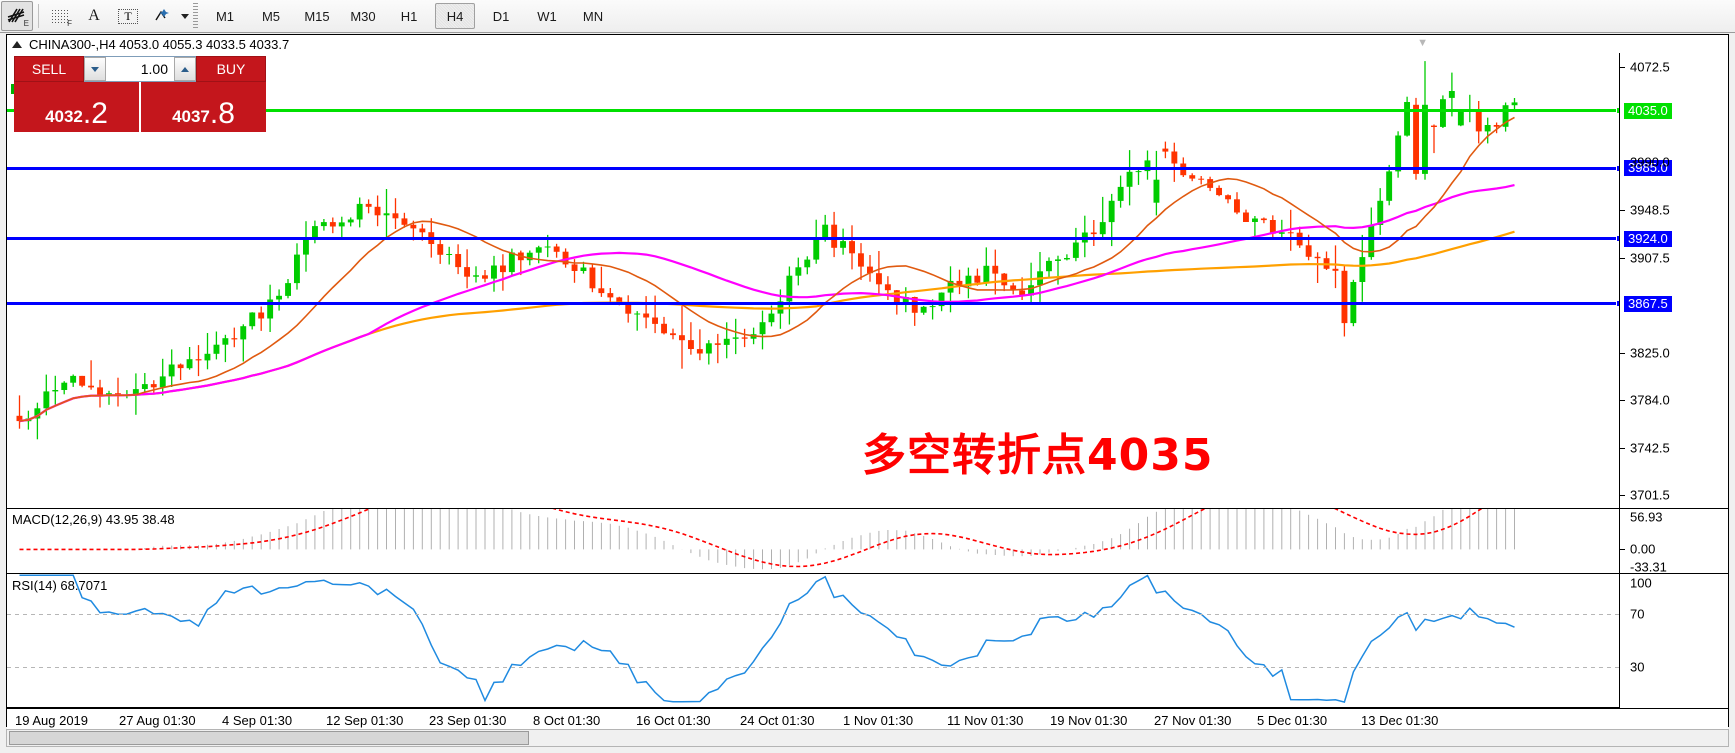 Image resolution: width=1735 pixels, height=753 pixels. I want to click on sell-button: SELL, so click(49, 69).